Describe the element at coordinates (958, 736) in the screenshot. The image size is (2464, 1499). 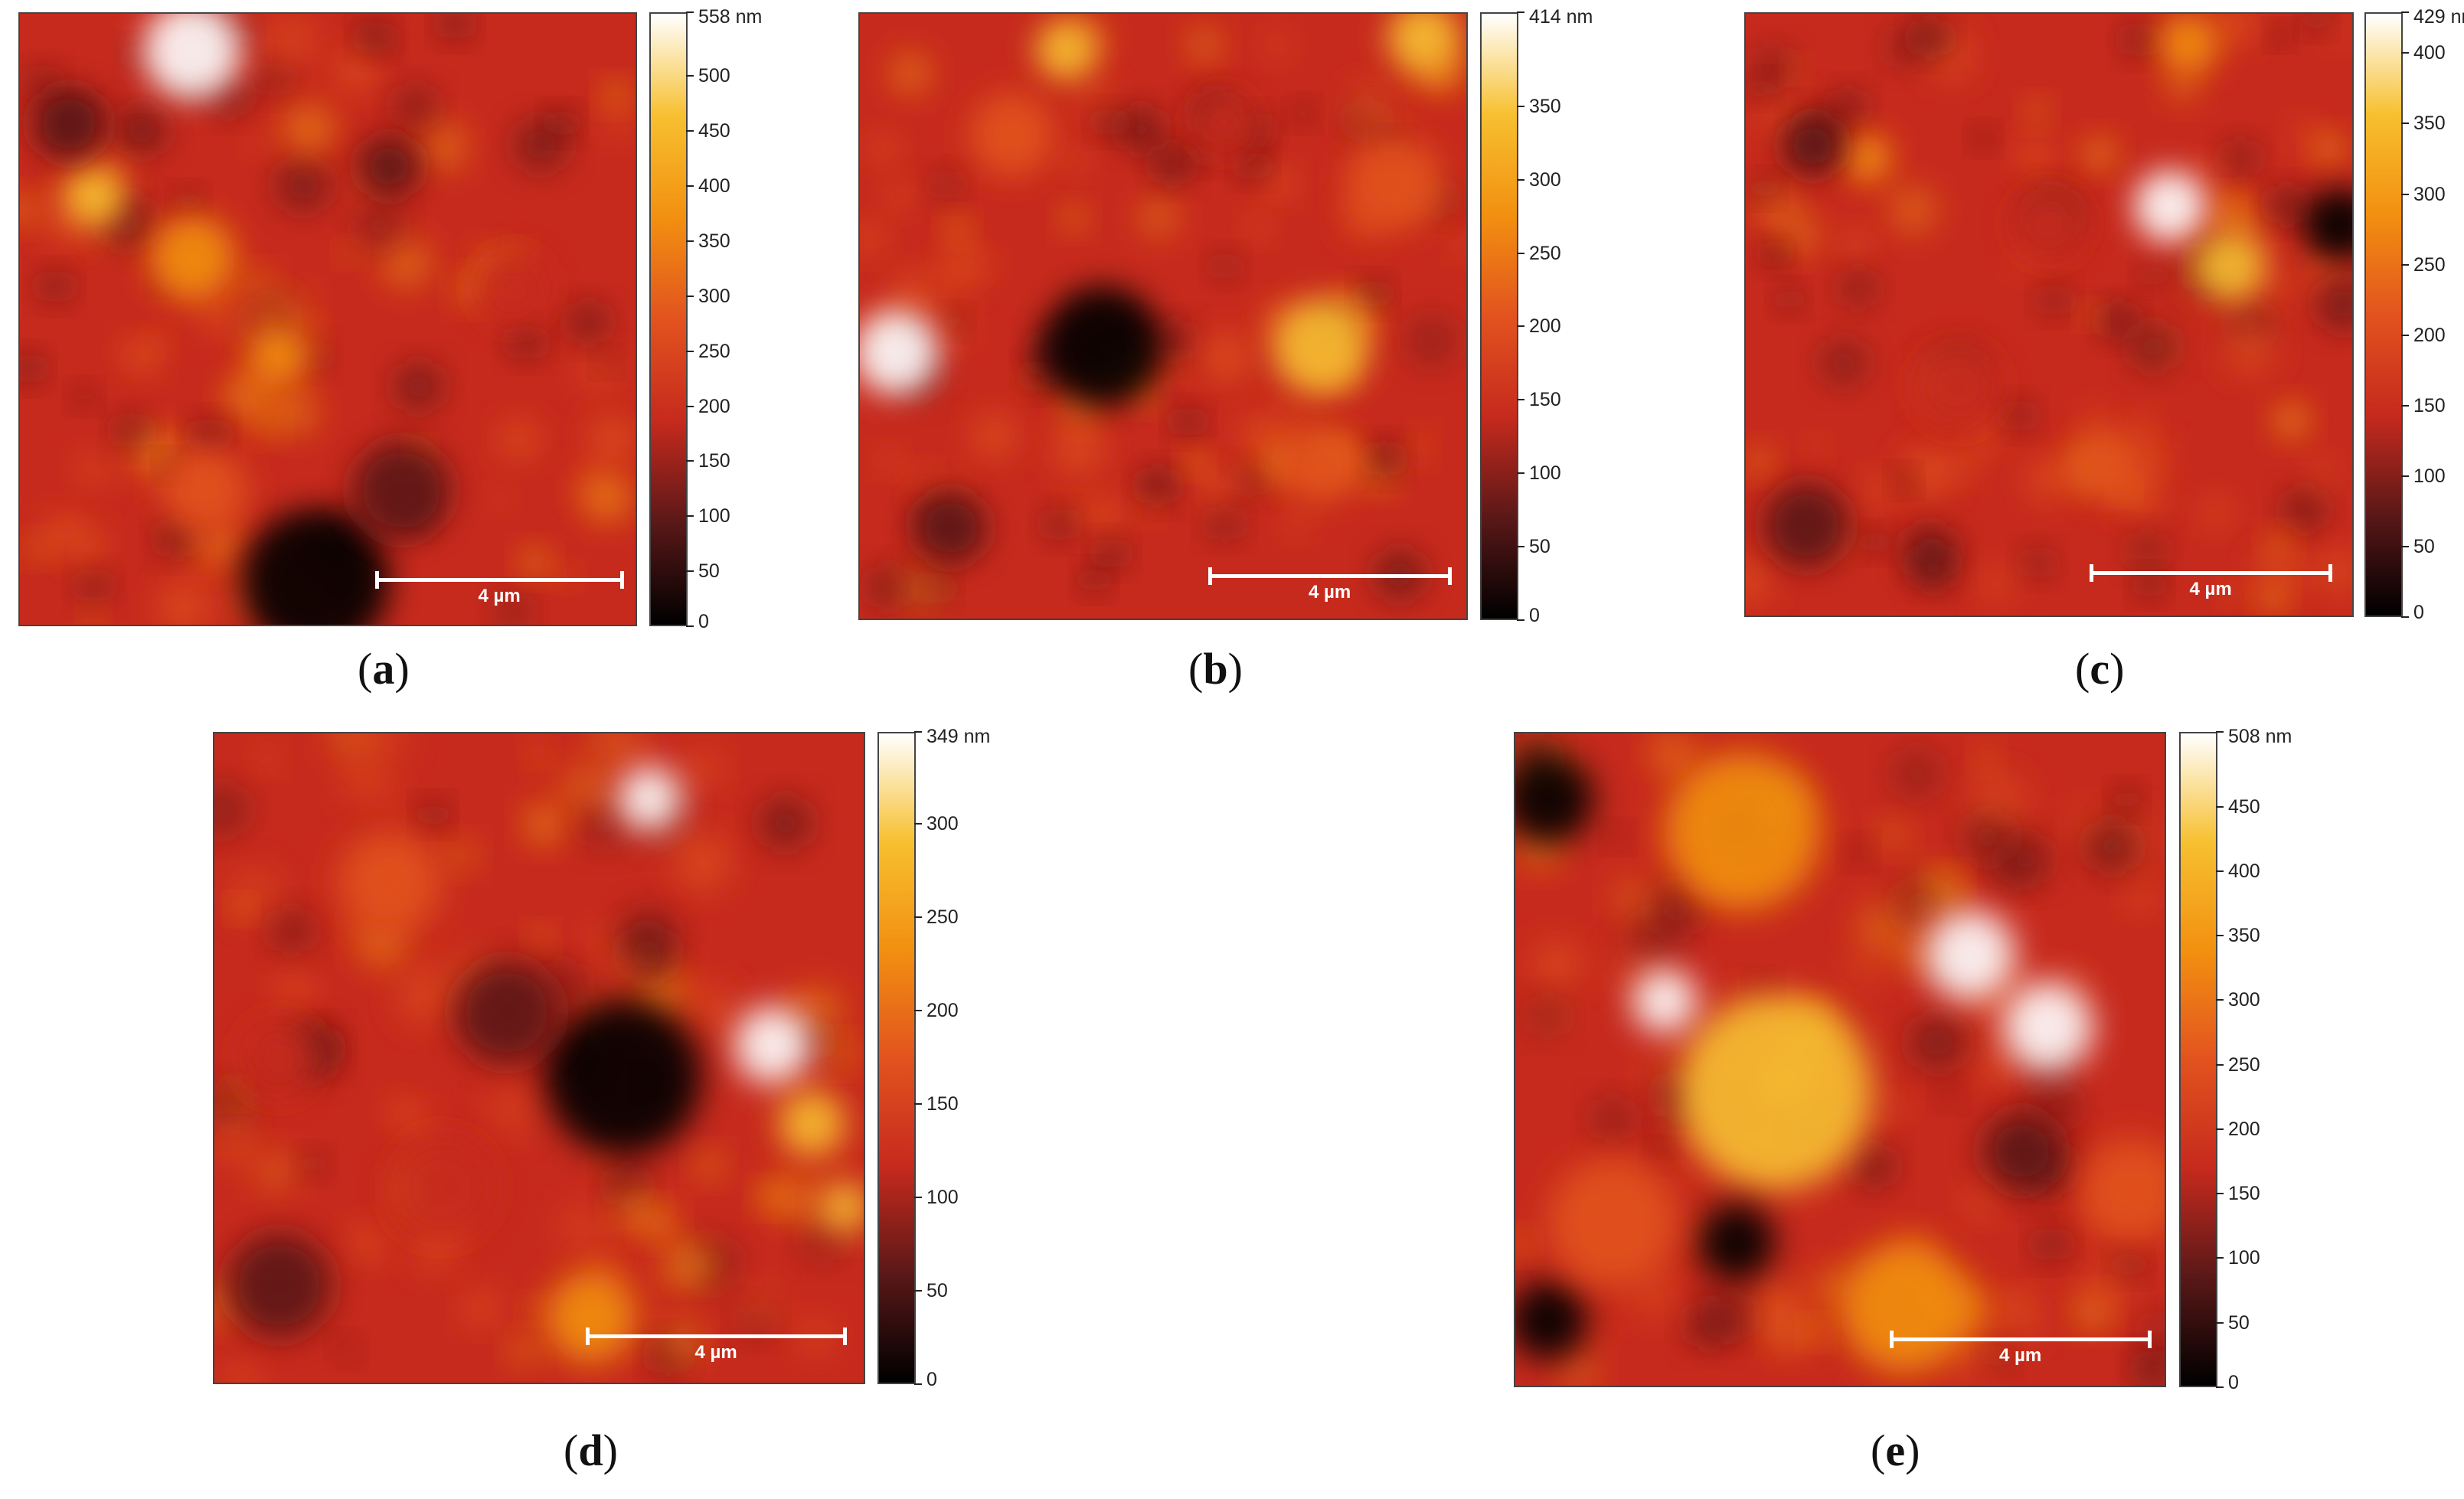
I see `colorbar-tick-label: 349 nm` at that location.